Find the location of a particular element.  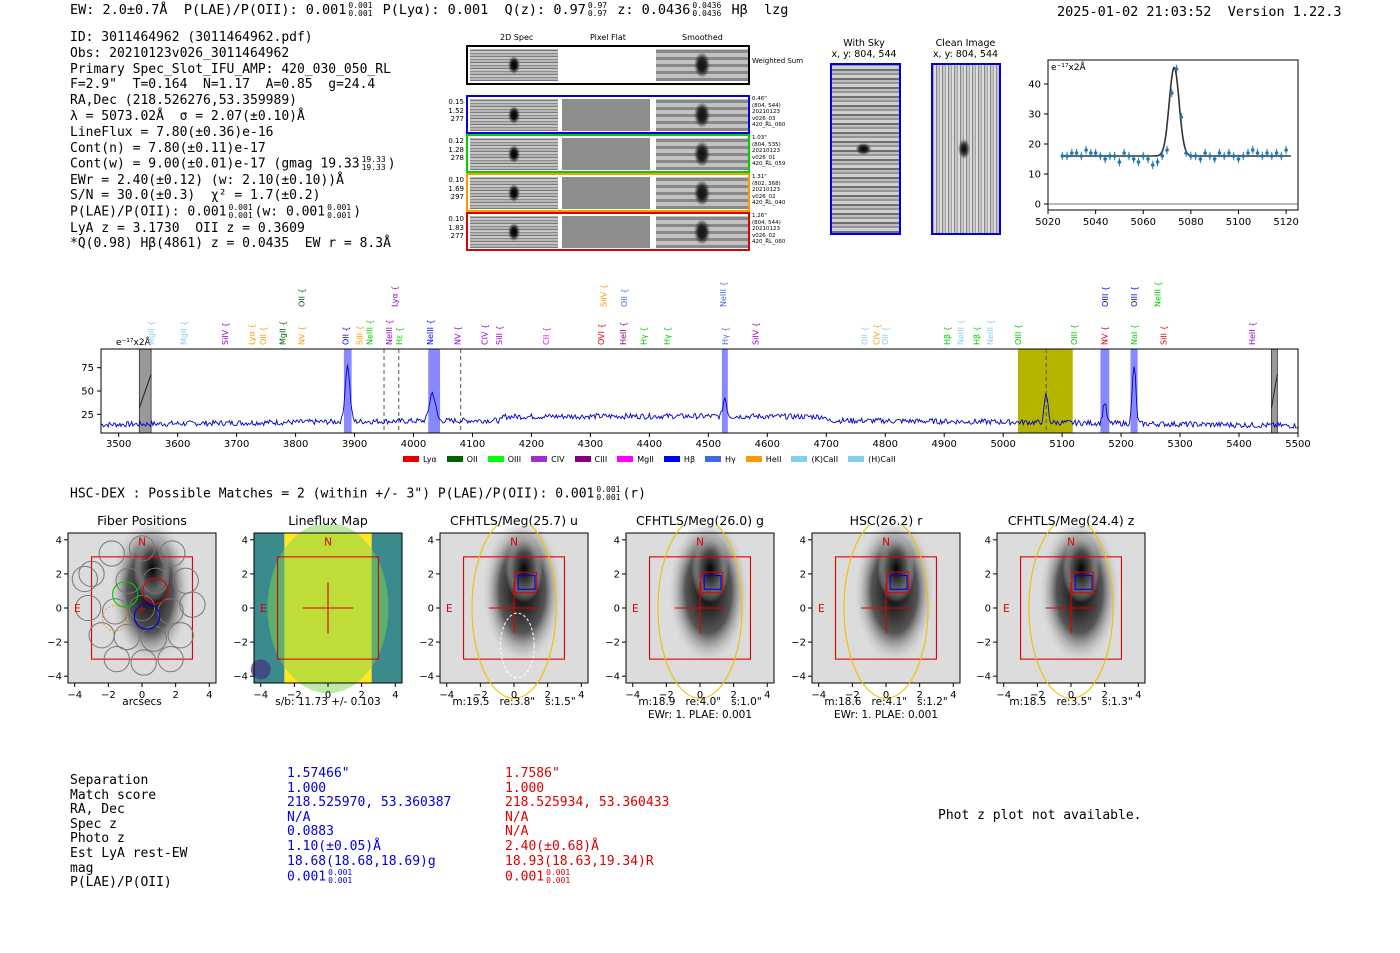

spectrum-line-label-high: NeIII { is located at coordinates (723, 294).